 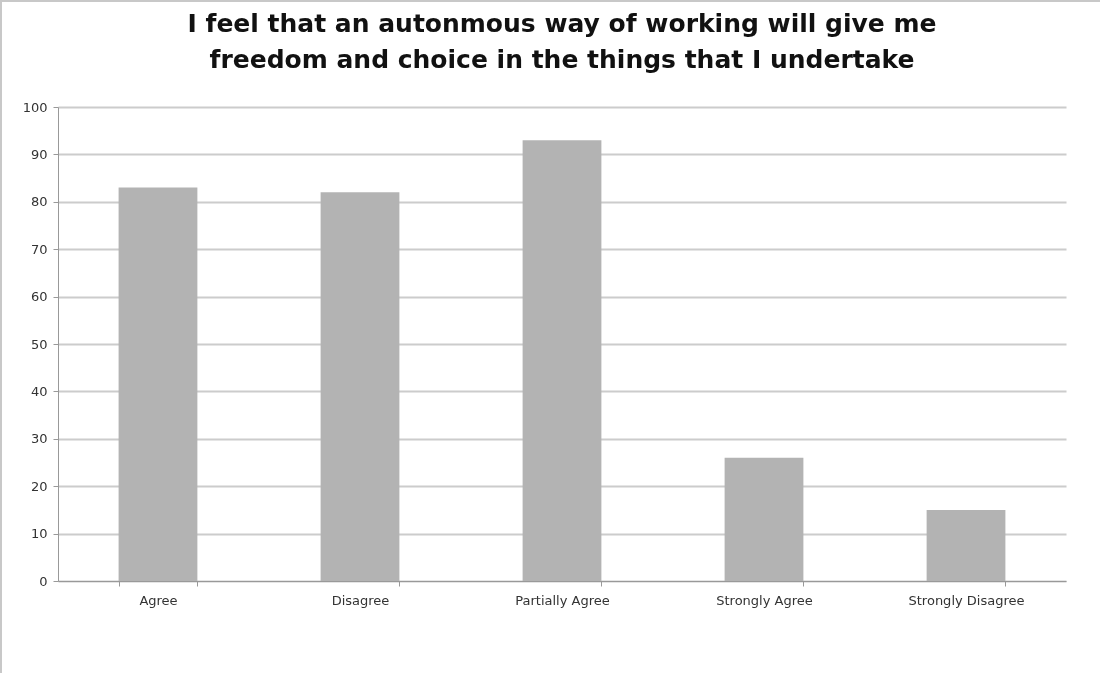 I want to click on y-tick-label: 0, so click(x=43, y=581).